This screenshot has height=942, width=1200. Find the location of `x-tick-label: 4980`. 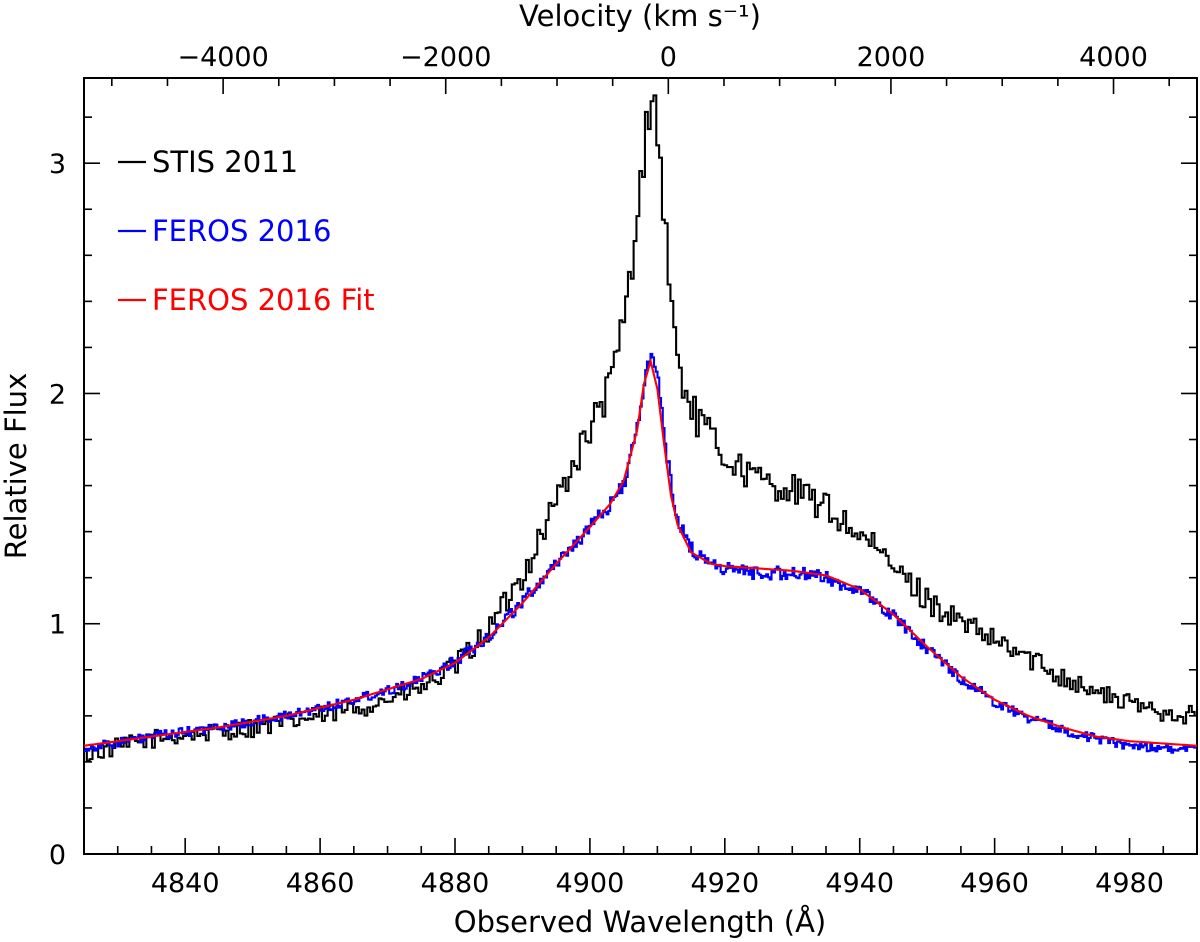

x-tick-label: 4980 is located at coordinates (1129, 883).